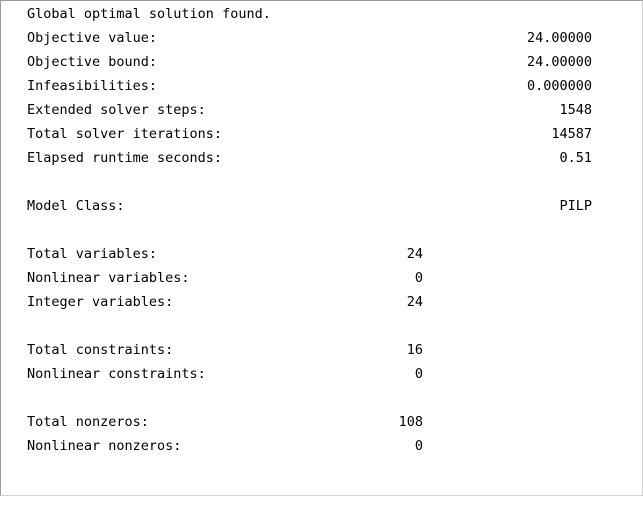 This screenshot has width=643, height=523. I want to click on integer-variables-row: Integer variables: 24, so click(225, 302).